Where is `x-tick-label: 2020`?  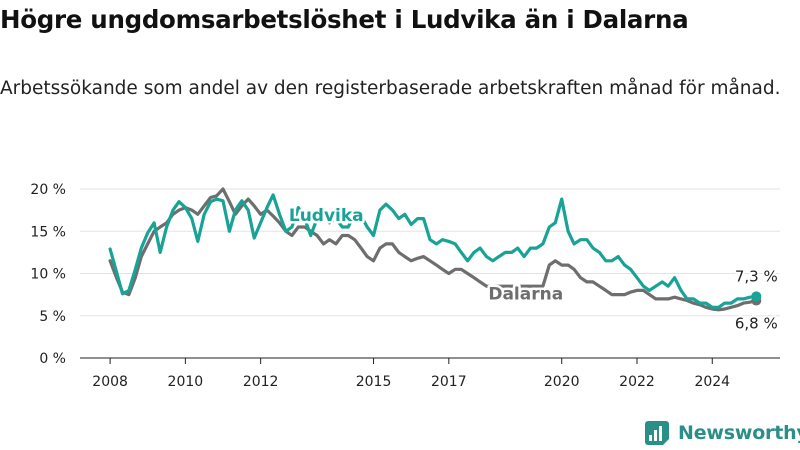 x-tick-label: 2020 is located at coordinates (562, 382).